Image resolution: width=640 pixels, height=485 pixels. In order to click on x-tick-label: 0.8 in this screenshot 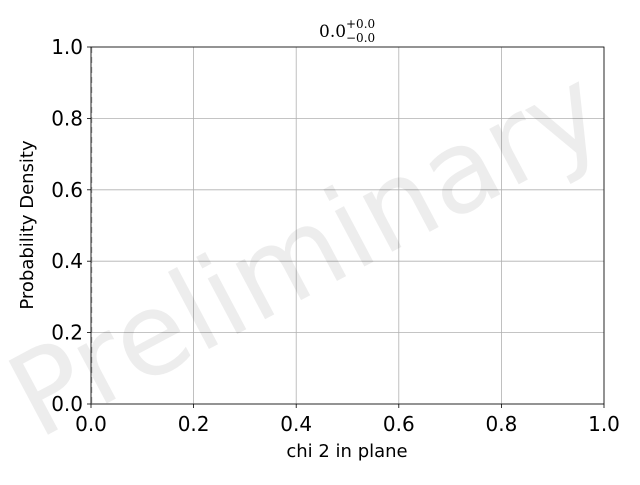, I will do `click(501, 424)`.